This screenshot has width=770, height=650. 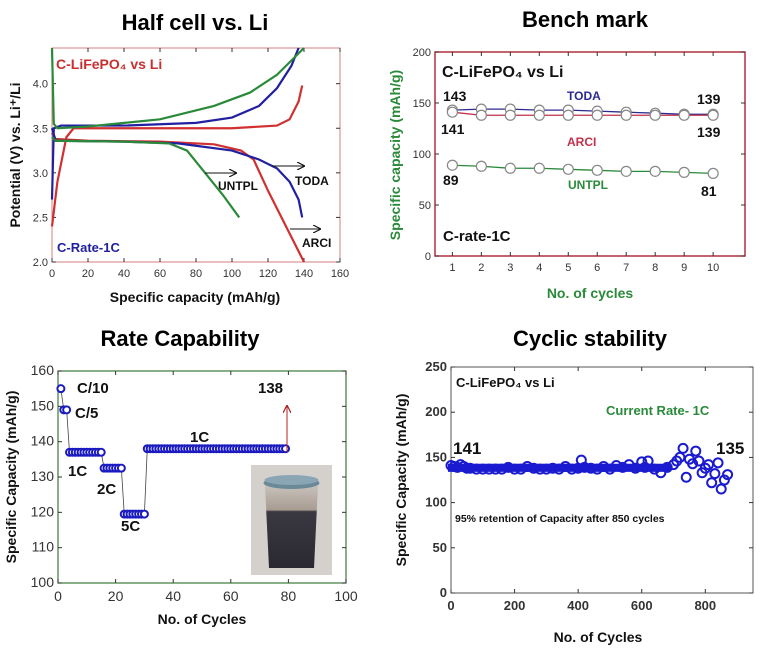 What do you see at coordinates (428, 257) in the screenshot?
I see `y-tick-label: 0` at bounding box center [428, 257].